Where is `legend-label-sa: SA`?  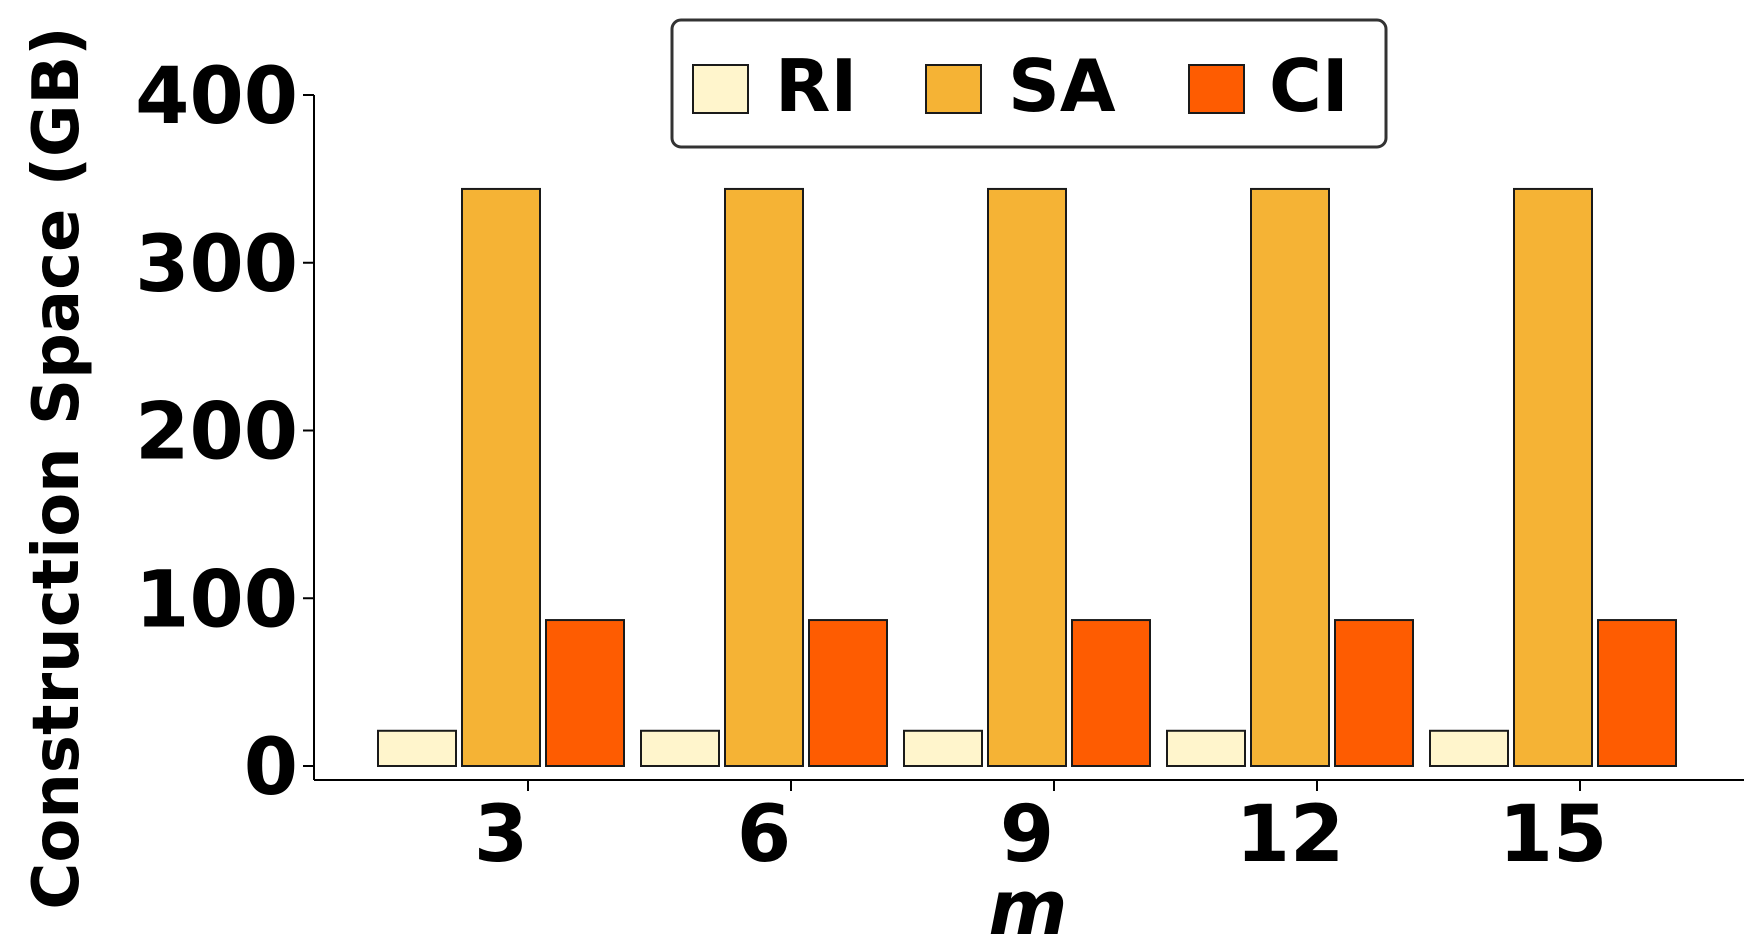 legend-label-sa: SA is located at coordinates (1062, 86).